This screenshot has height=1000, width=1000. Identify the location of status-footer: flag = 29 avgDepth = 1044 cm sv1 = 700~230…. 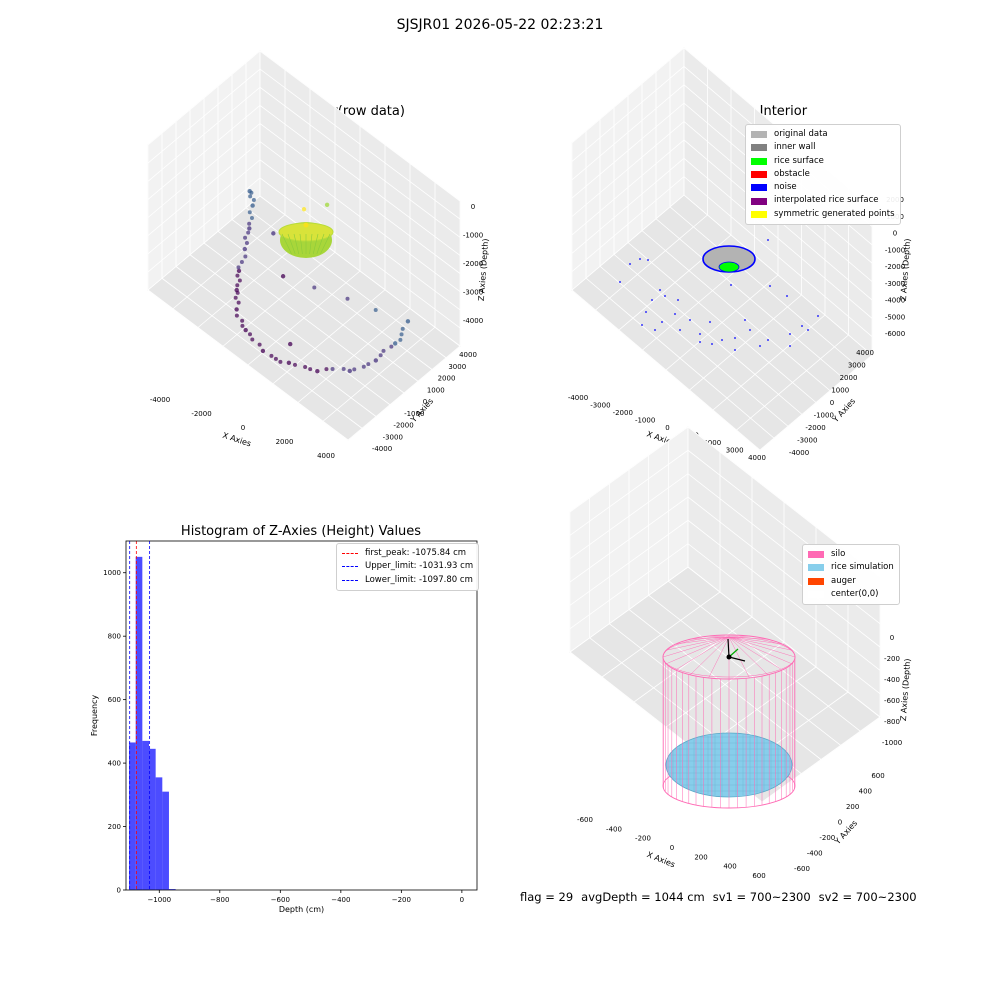
(722, 897).